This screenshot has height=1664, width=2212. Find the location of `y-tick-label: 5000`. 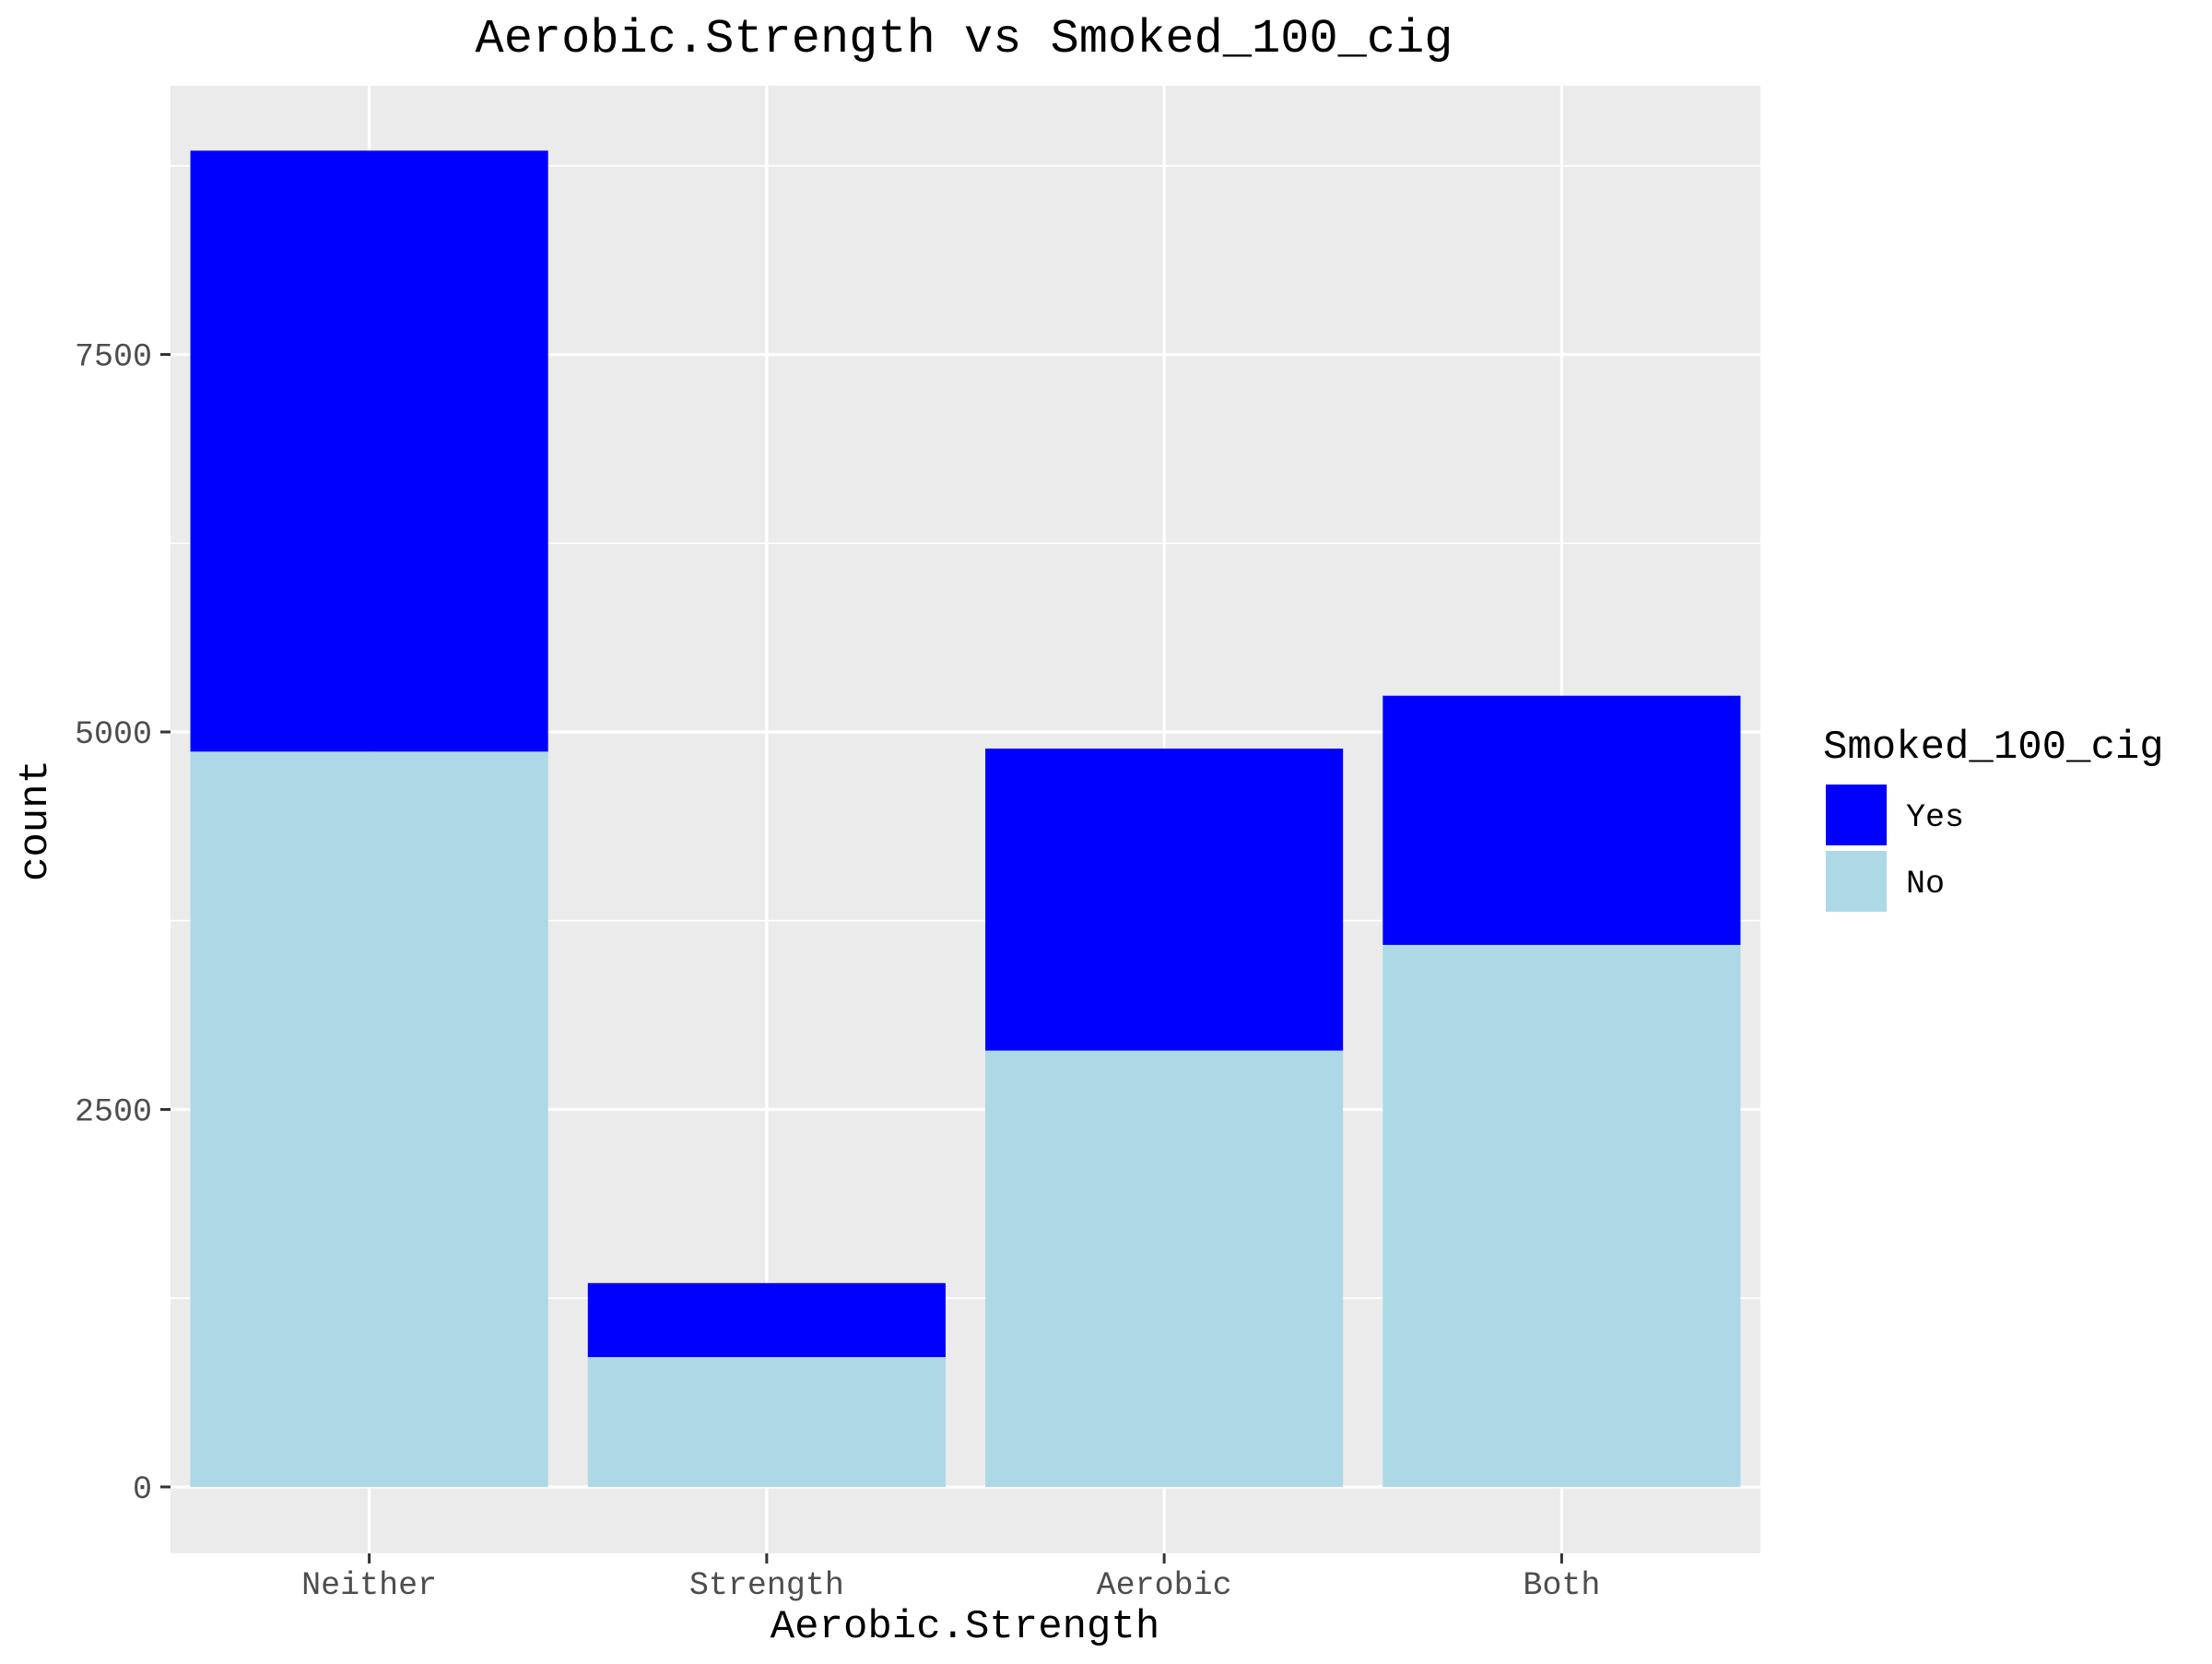

y-tick-label: 5000 is located at coordinates (113, 734).